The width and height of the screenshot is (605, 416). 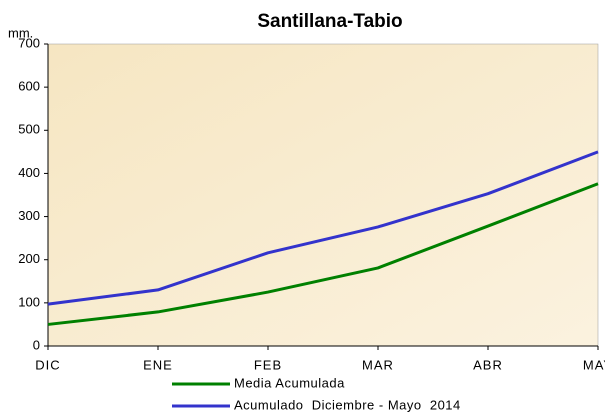 What do you see at coordinates (594, 364) in the screenshot?
I see `x-tick-label: MAY` at bounding box center [594, 364].